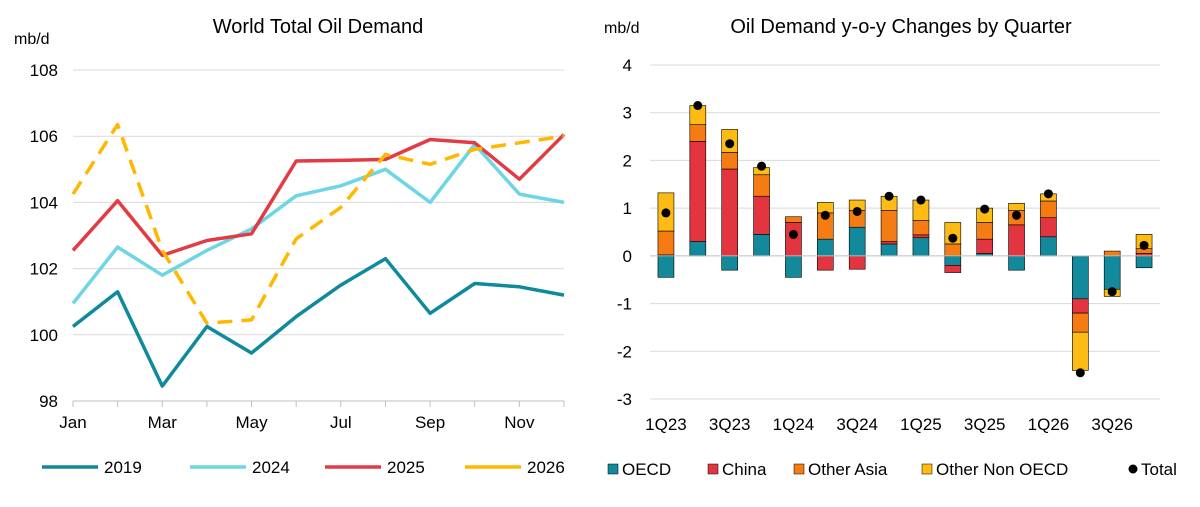  What do you see at coordinates (627, 113) in the screenshot?
I see `right-y-tick-label: 3` at bounding box center [627, 113].